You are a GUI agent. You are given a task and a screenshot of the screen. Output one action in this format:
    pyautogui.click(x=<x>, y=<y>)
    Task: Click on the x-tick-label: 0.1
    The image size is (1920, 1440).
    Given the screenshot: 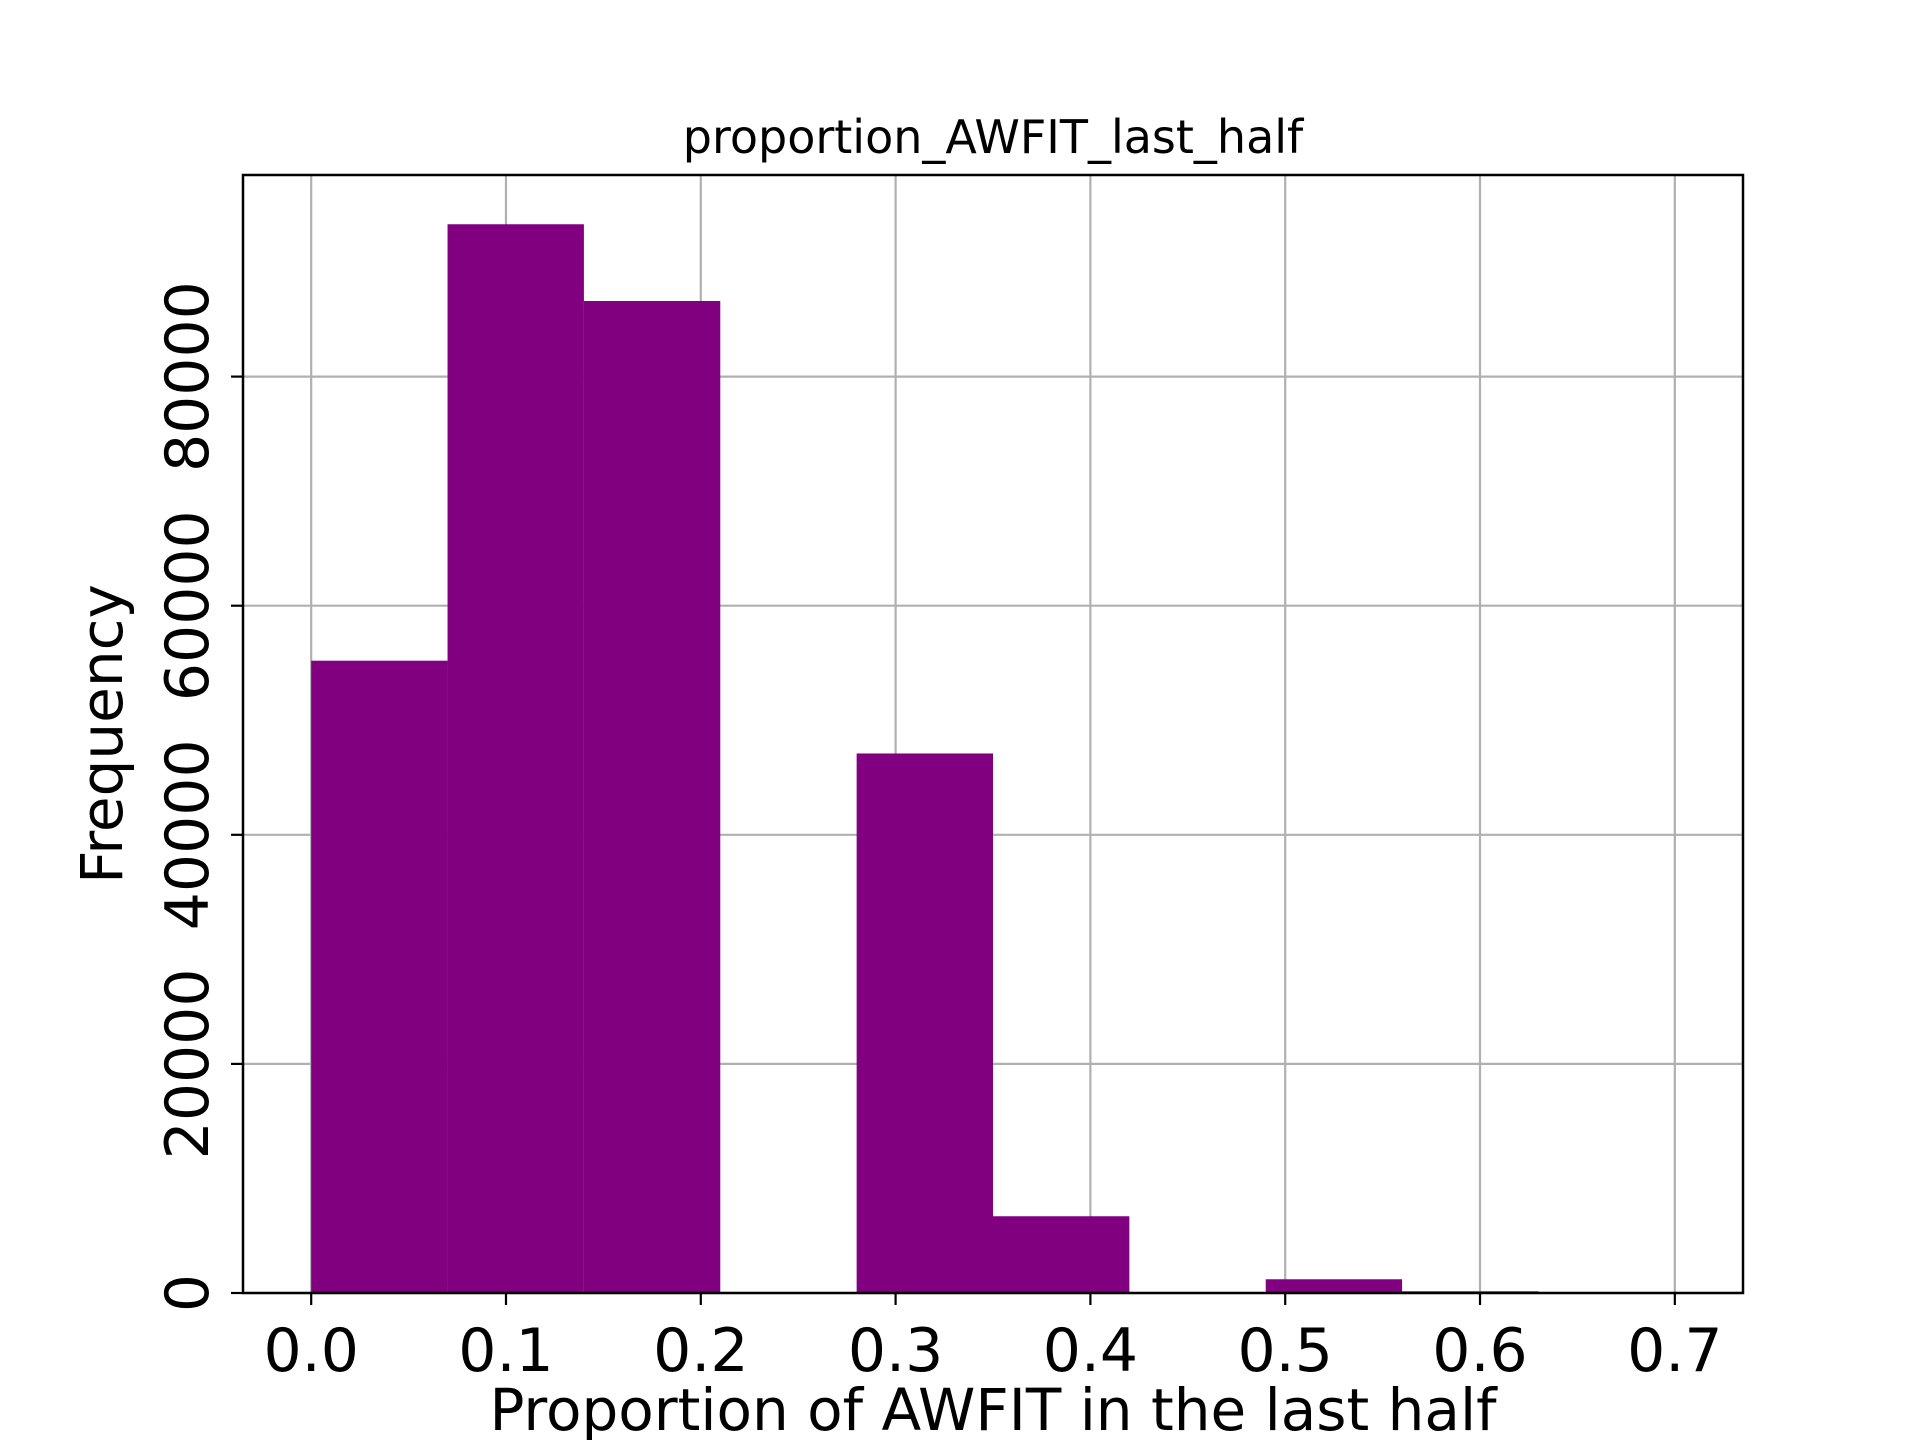 What is the action you would take?
    pyautogui.click(x=505, y=1351)
    